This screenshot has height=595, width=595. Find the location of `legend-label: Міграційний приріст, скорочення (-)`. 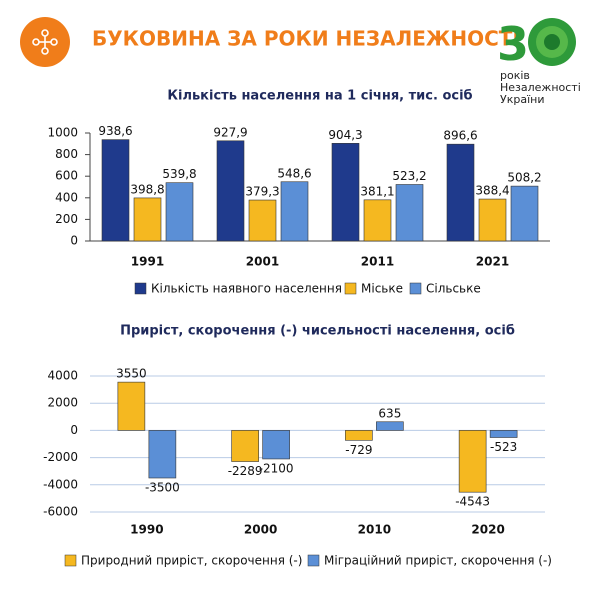

legend-label: Міграційний приріст, скорочення (-) is located at coordinates (438, 561).